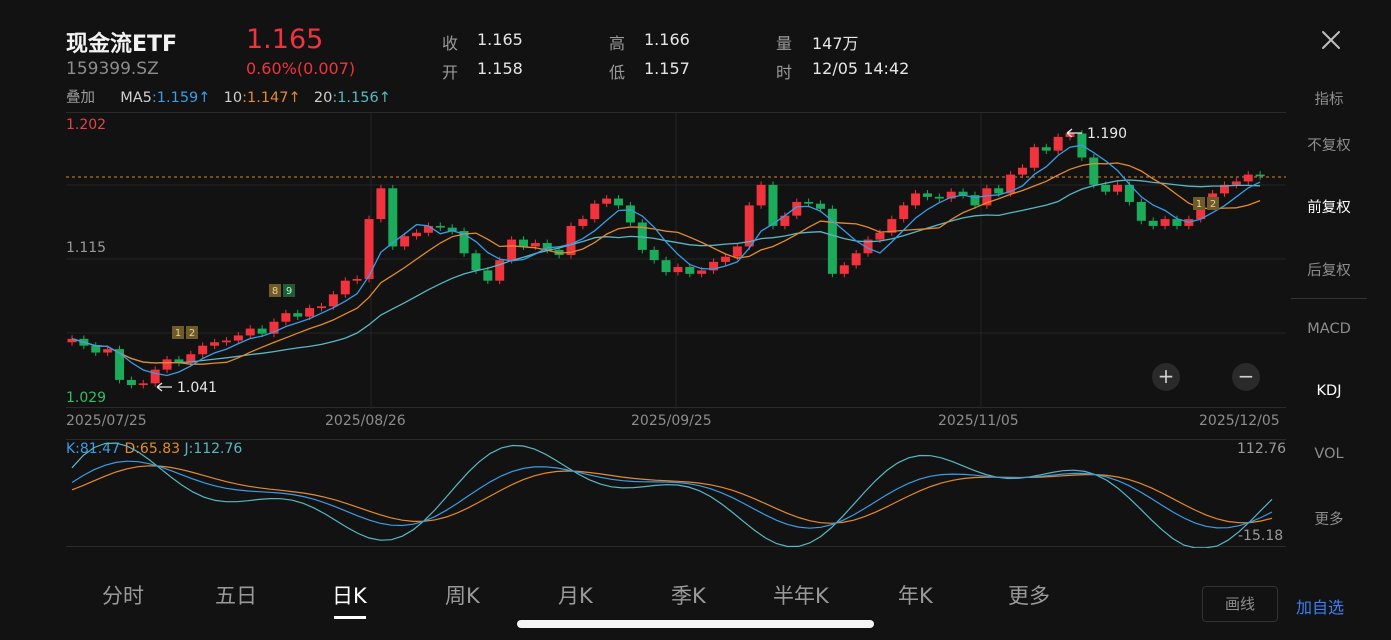 This screenshot has height=640, width=1391. Describe the element at coordinates (801, 596) in the screenshot. I see `tab-half-year-k: 半年K` at that location.